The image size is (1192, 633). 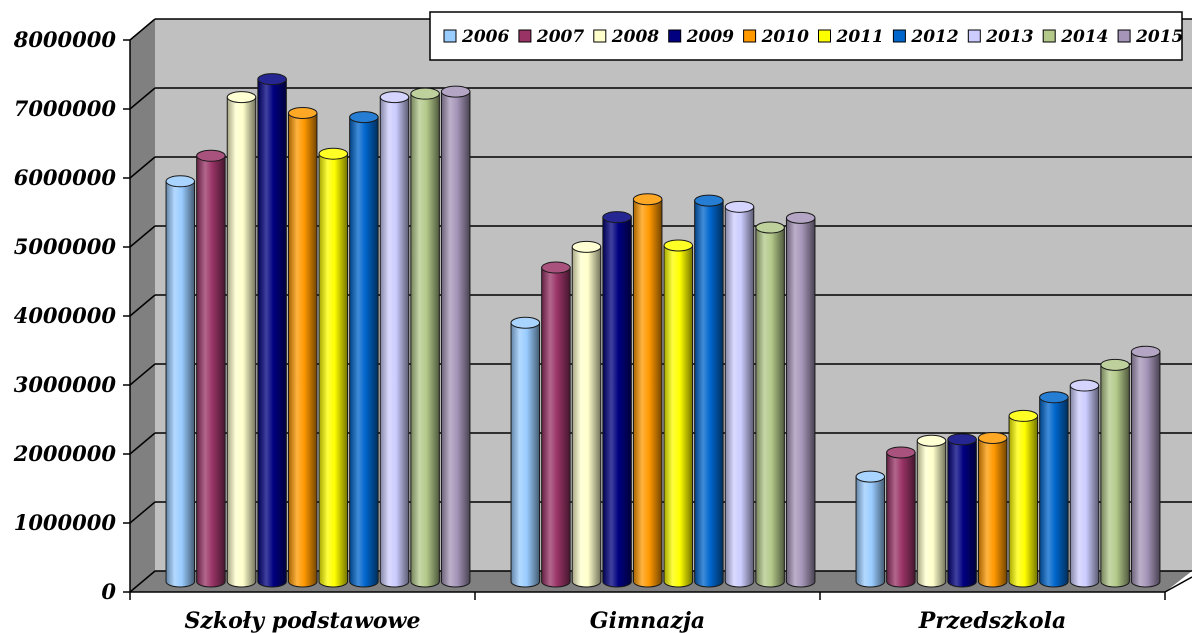 What do you see at coordinates (65, 522) in the screenshot?
I see `y-tick-label: 1000000` at bounding box center [65, 522].